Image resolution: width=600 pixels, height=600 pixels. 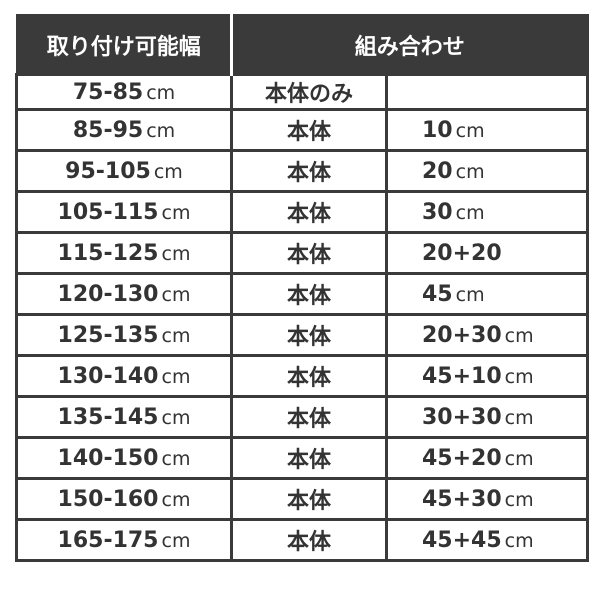 I want to click on table-row: 150-160 cm 本体 45+30 cm, so click(x=302, y=499).